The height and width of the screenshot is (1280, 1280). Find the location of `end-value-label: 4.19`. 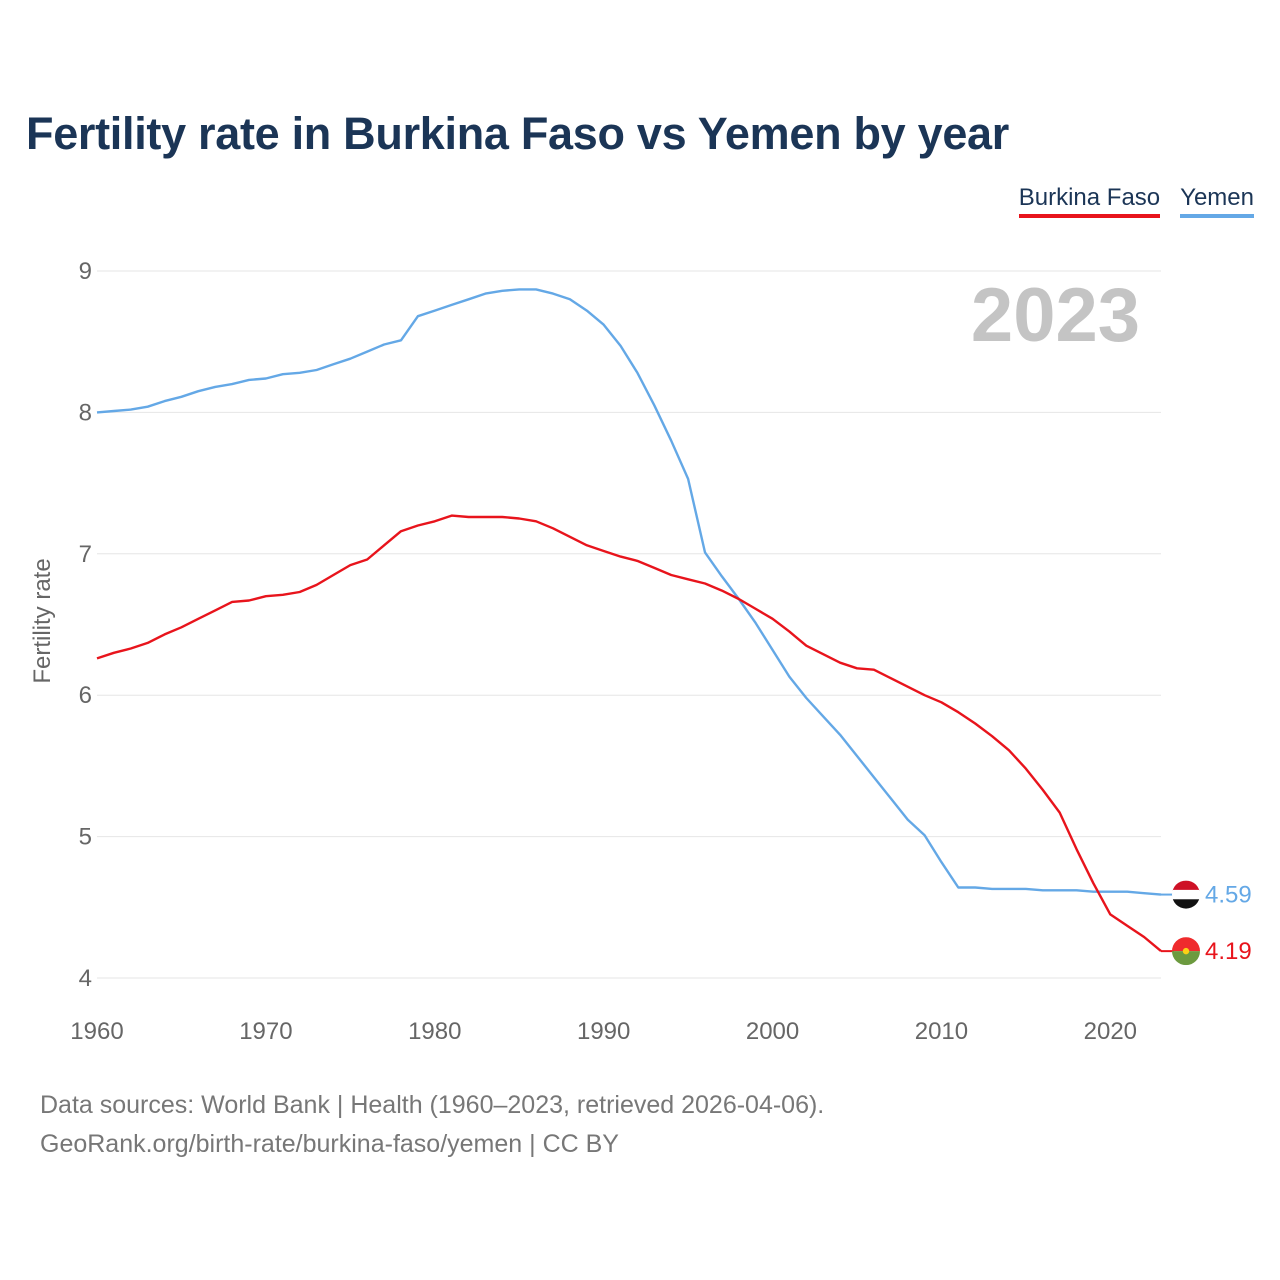

end-value-label: 4.19 is located at coordinates (1228, 951).